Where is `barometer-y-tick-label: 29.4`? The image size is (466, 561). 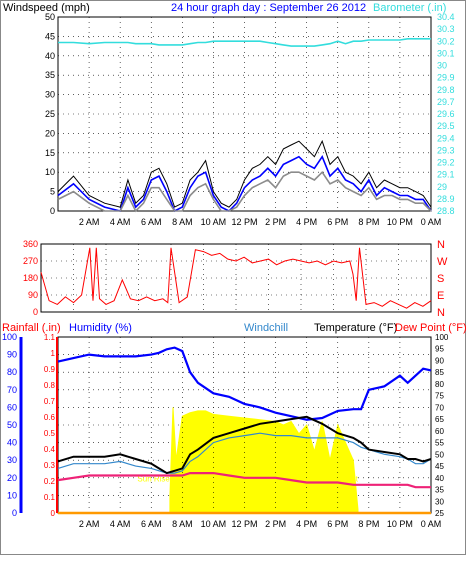
barometer-y-tick-label: 29.4 is located at coordinates (446, 138).